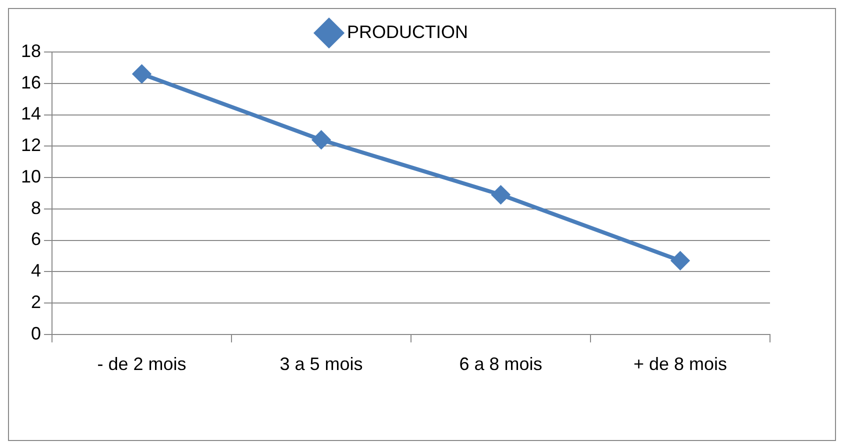 This screenshot has width=845, height=448. What do you see at coordinates (31, 145) in the screenshot?
I see `y-tick-label: 12` at bounding box center [31, 145].